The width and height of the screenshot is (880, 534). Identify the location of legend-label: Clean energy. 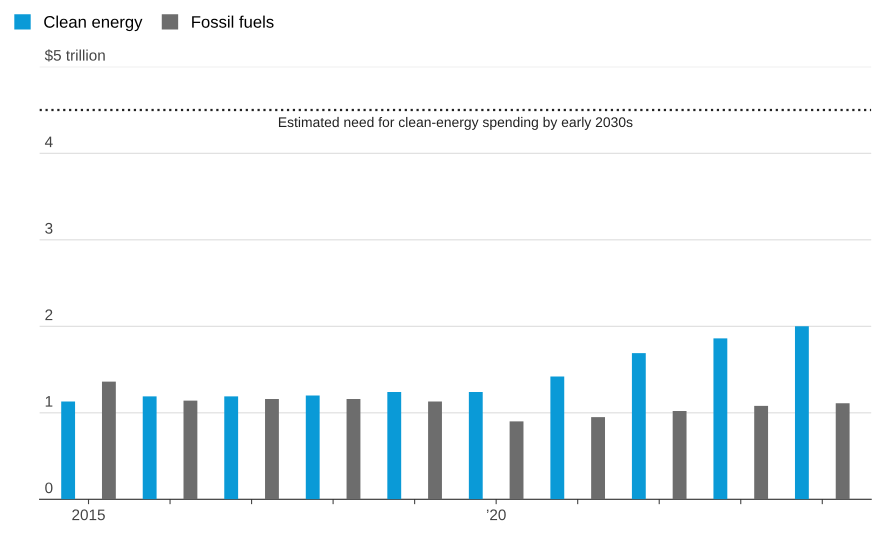
(93, 24).